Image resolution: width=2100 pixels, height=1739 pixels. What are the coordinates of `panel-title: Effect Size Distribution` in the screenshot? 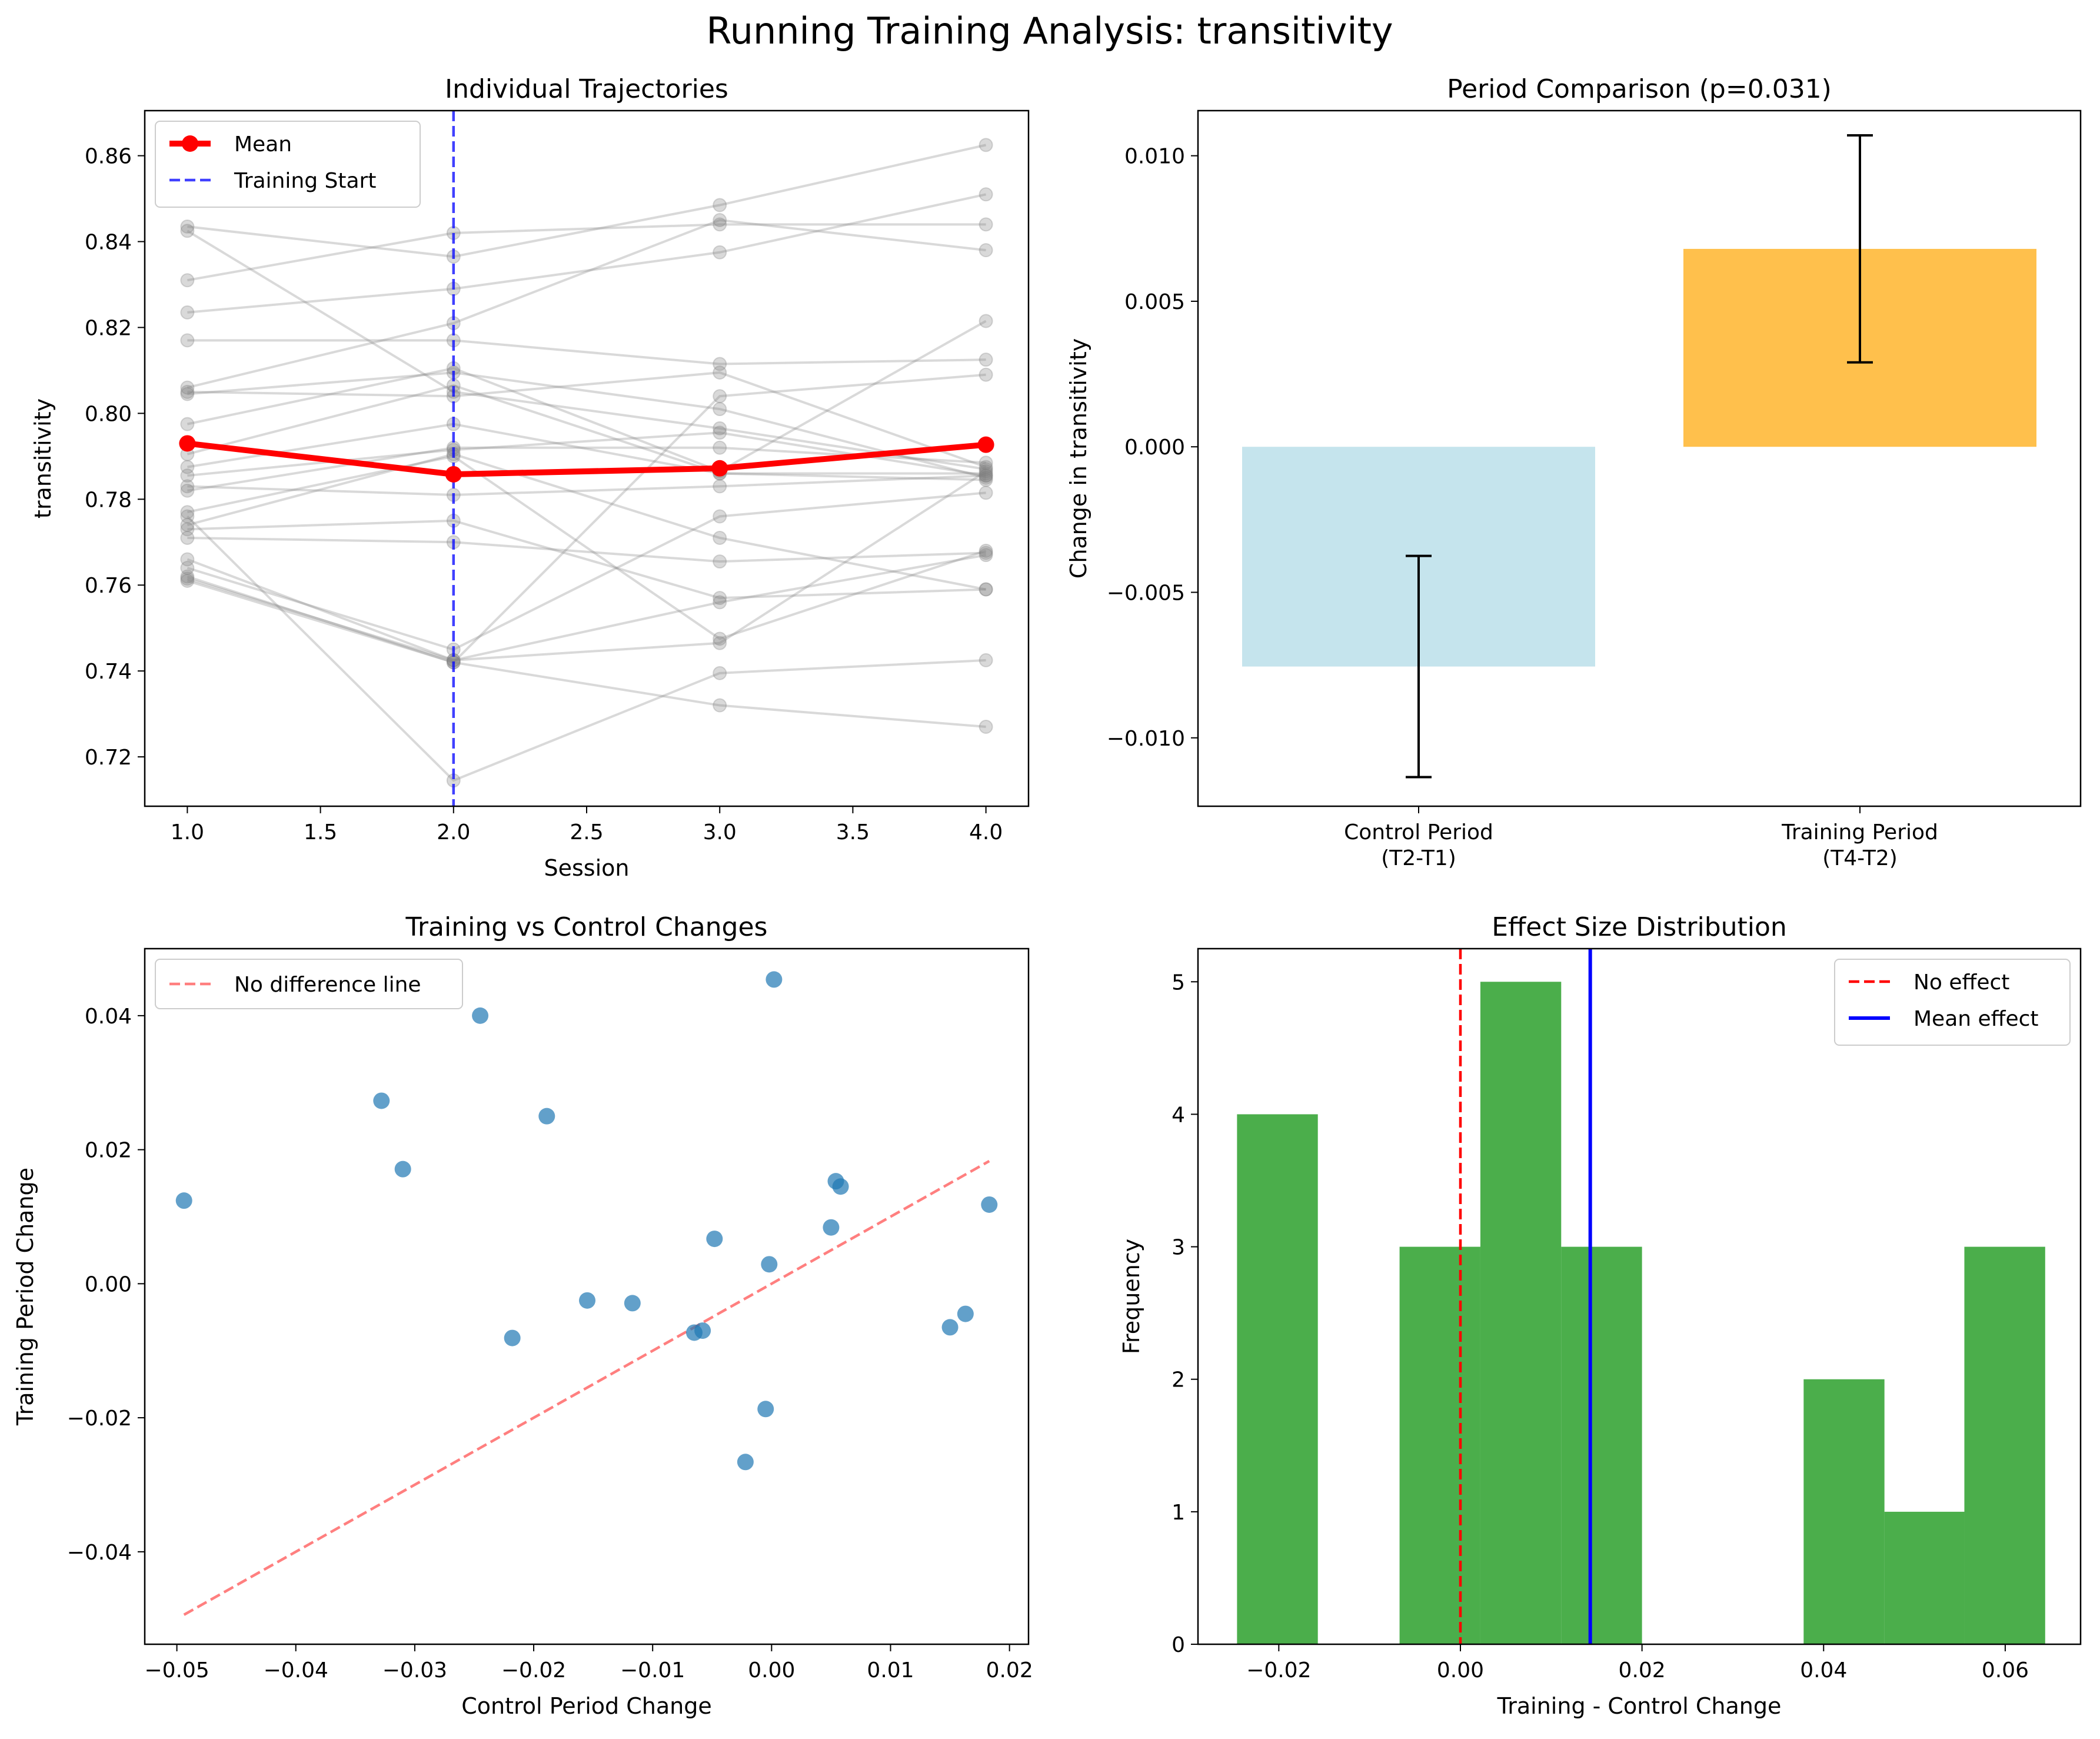 It's located at (1639, 927).